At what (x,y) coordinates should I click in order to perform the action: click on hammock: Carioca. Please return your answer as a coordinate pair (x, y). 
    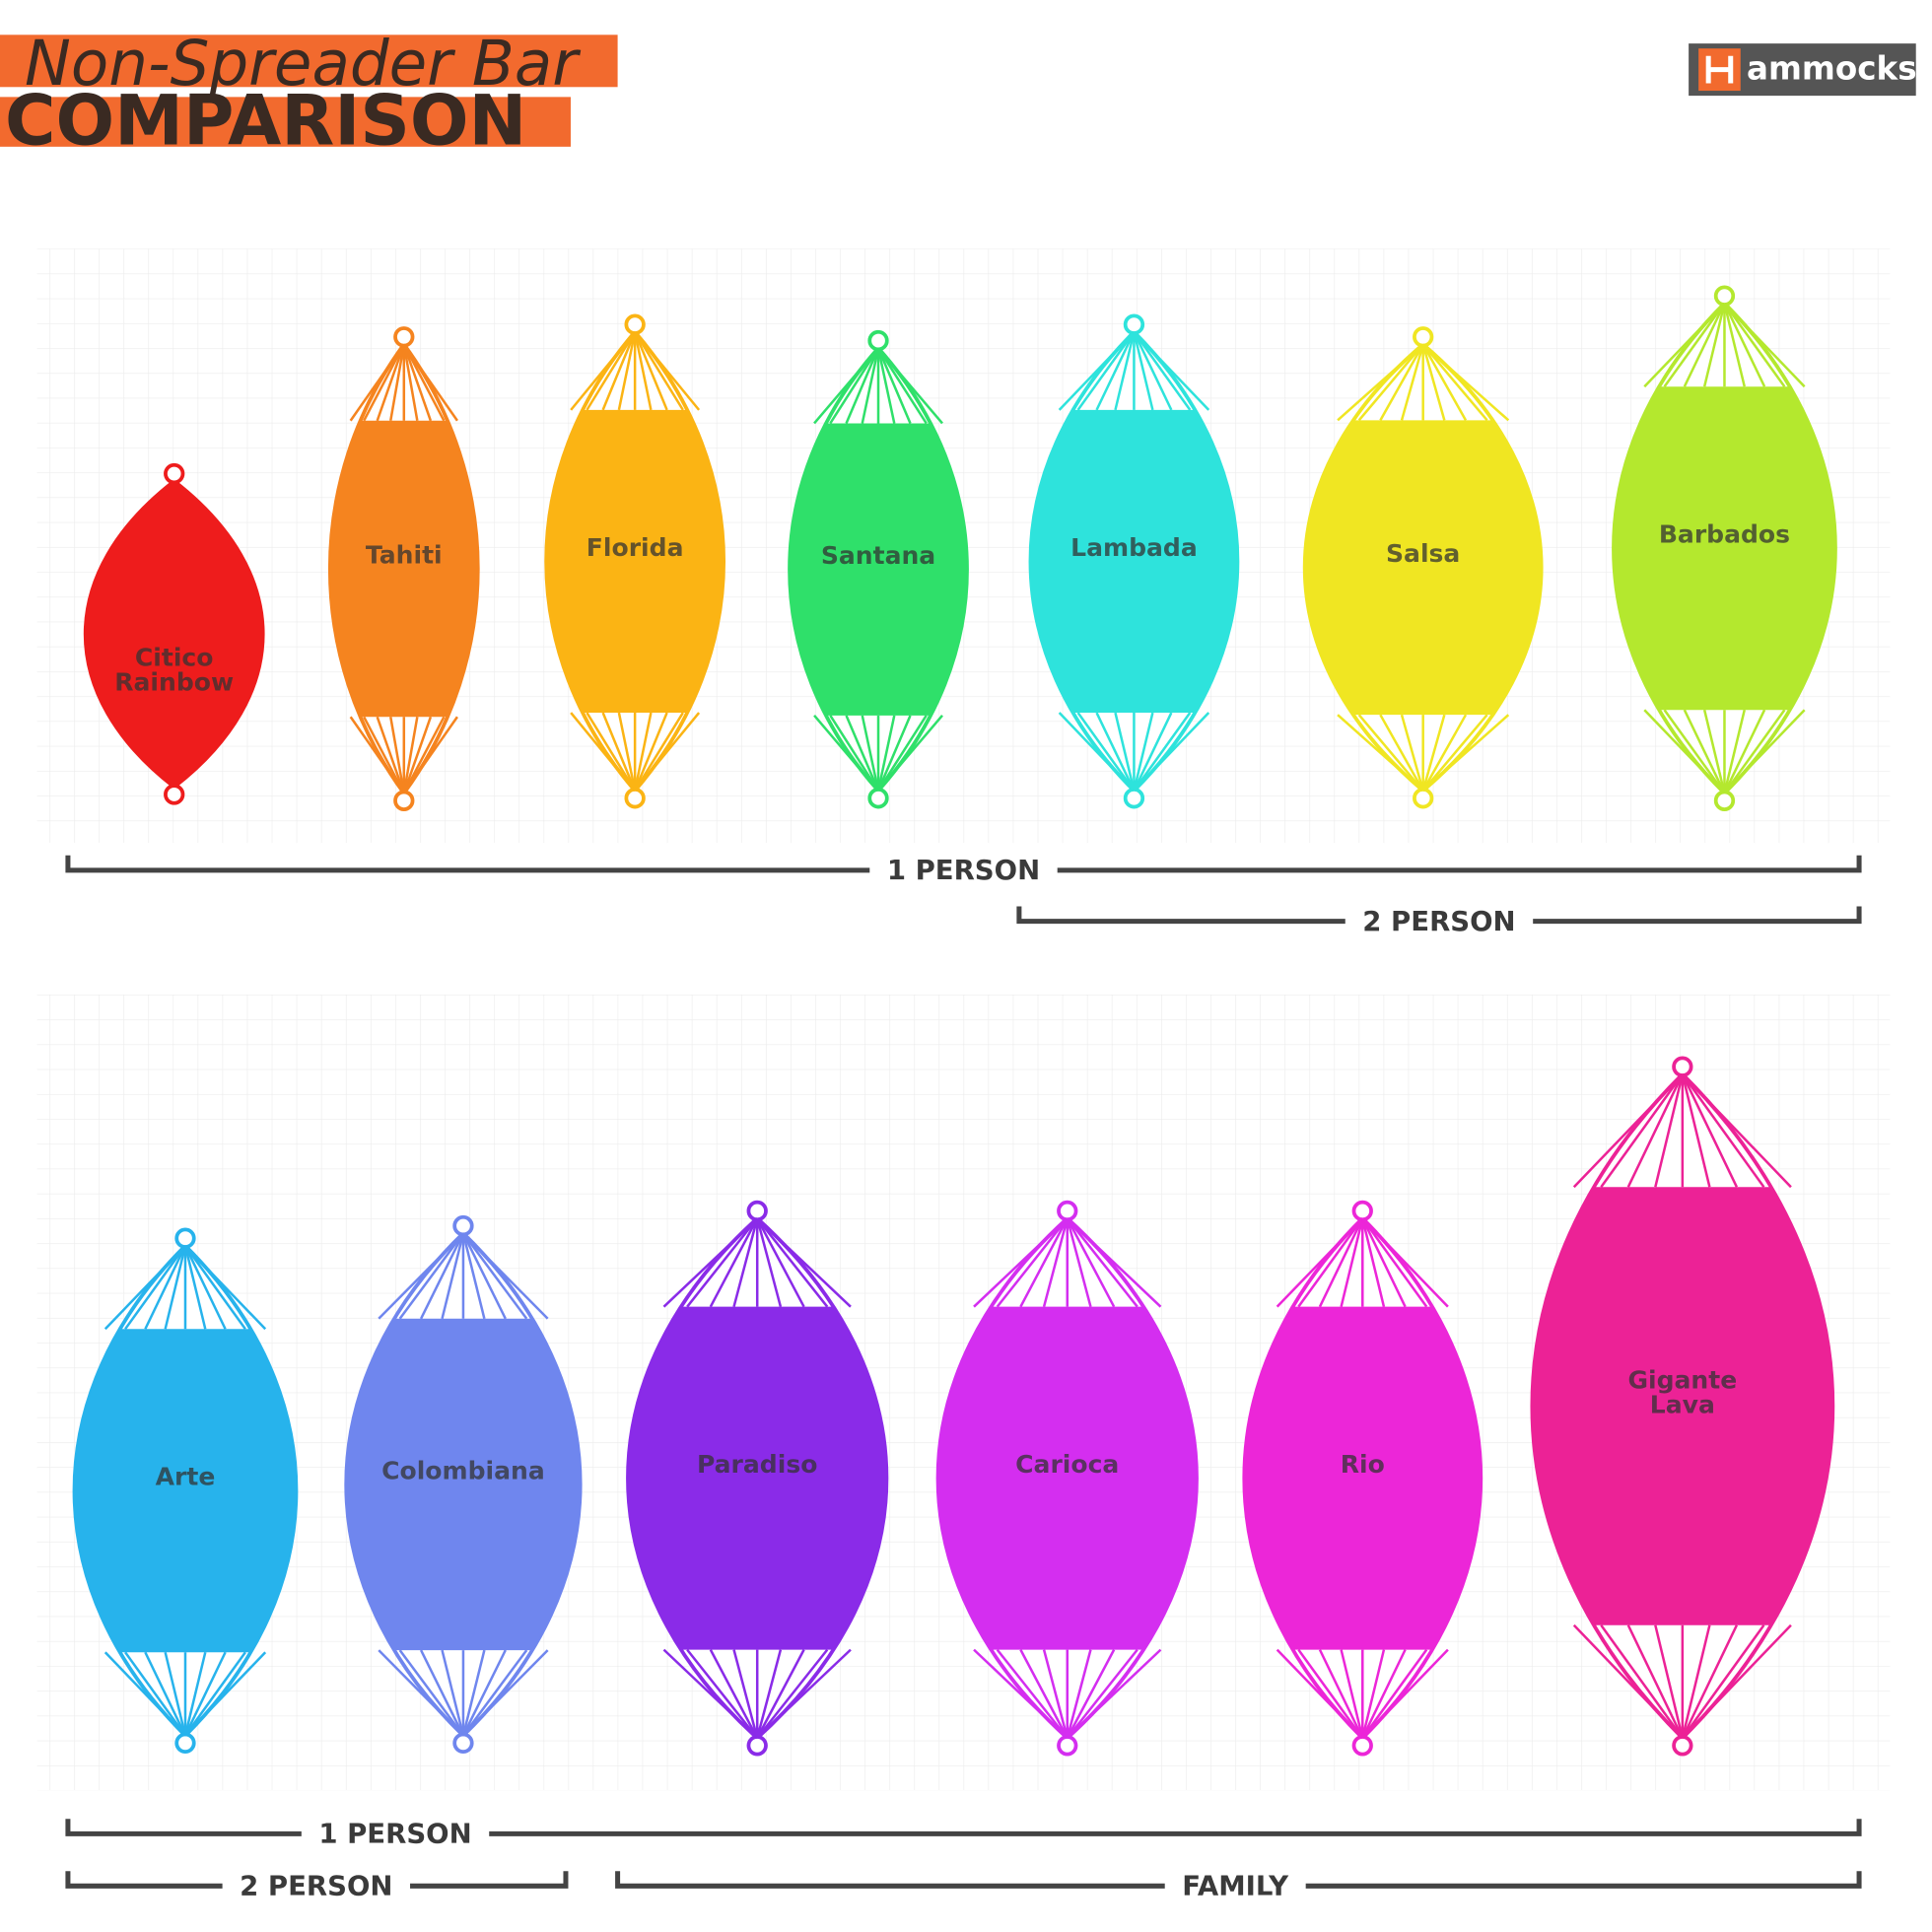
    Looking at the image, I should click on (1067, 1479).